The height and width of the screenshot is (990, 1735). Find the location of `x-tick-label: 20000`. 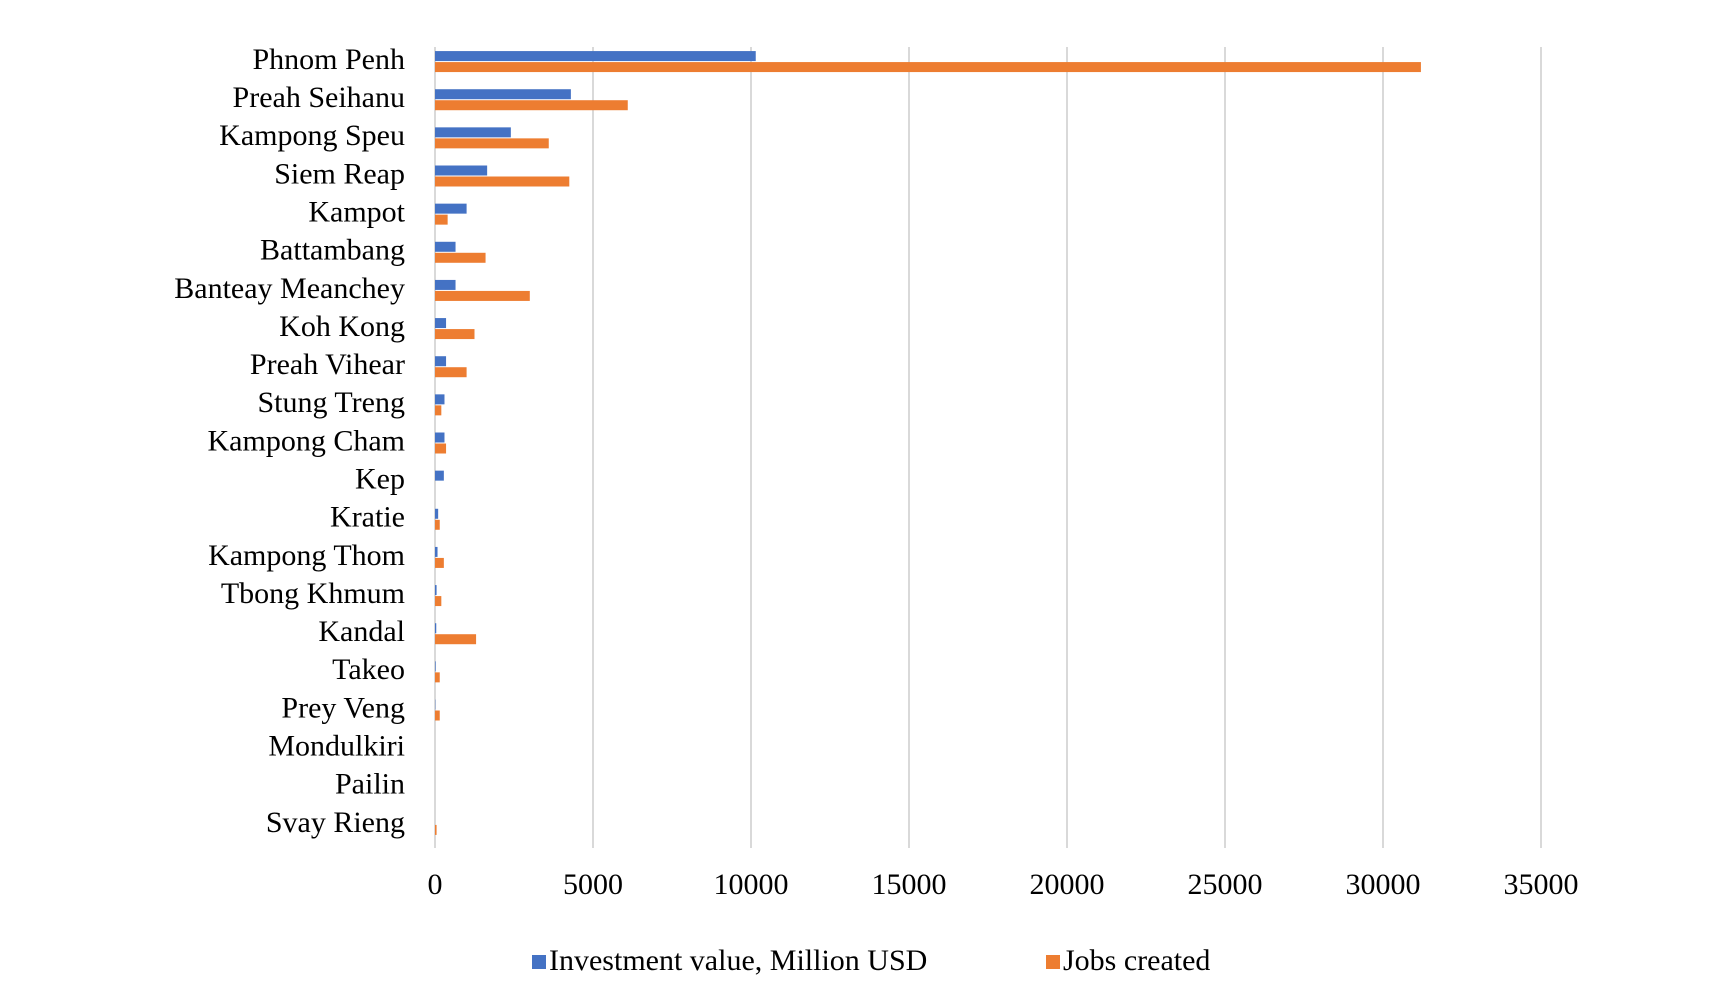

x-tick-label: 20000 is located at coordinates (1067, 884).